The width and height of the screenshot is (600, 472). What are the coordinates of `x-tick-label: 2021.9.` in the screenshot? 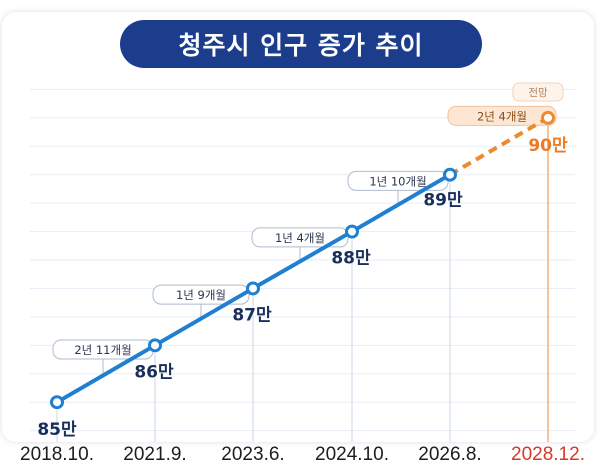 It's located at (155, 454).